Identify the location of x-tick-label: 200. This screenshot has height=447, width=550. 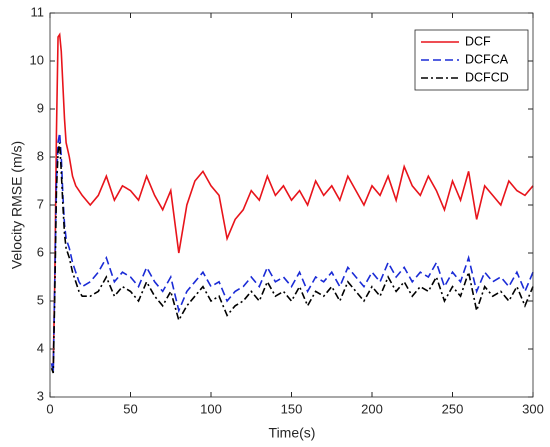
(372, 408).